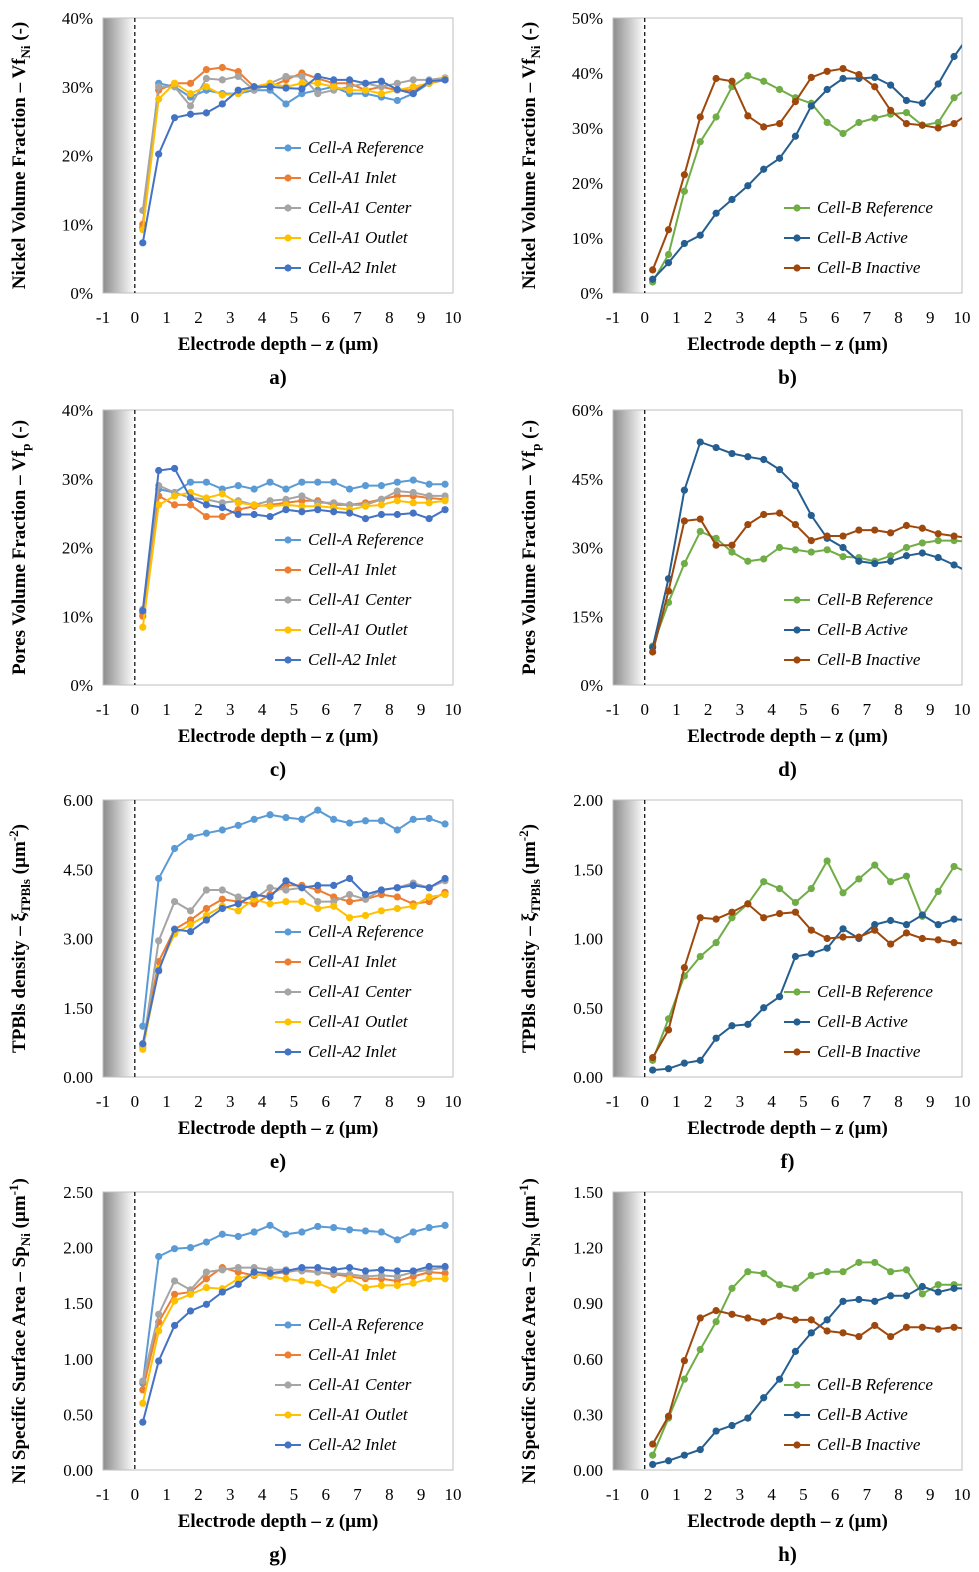 The width and height of the screenshot is (979, 1572). I want to click on y-axis-label-unit: (-), so click(529, 432).